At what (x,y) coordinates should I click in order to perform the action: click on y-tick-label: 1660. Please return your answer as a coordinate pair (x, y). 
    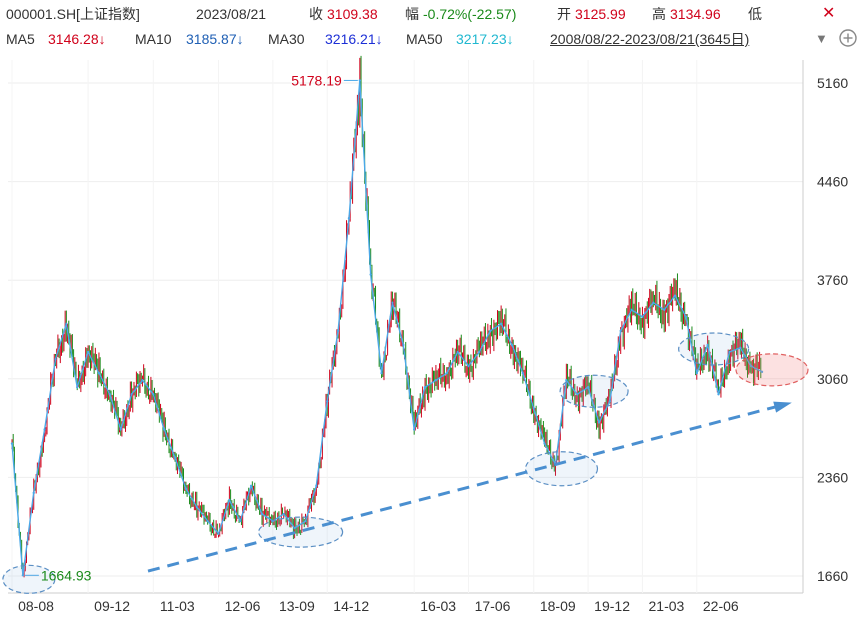
    Looking at the image, I should click on (832, 576).